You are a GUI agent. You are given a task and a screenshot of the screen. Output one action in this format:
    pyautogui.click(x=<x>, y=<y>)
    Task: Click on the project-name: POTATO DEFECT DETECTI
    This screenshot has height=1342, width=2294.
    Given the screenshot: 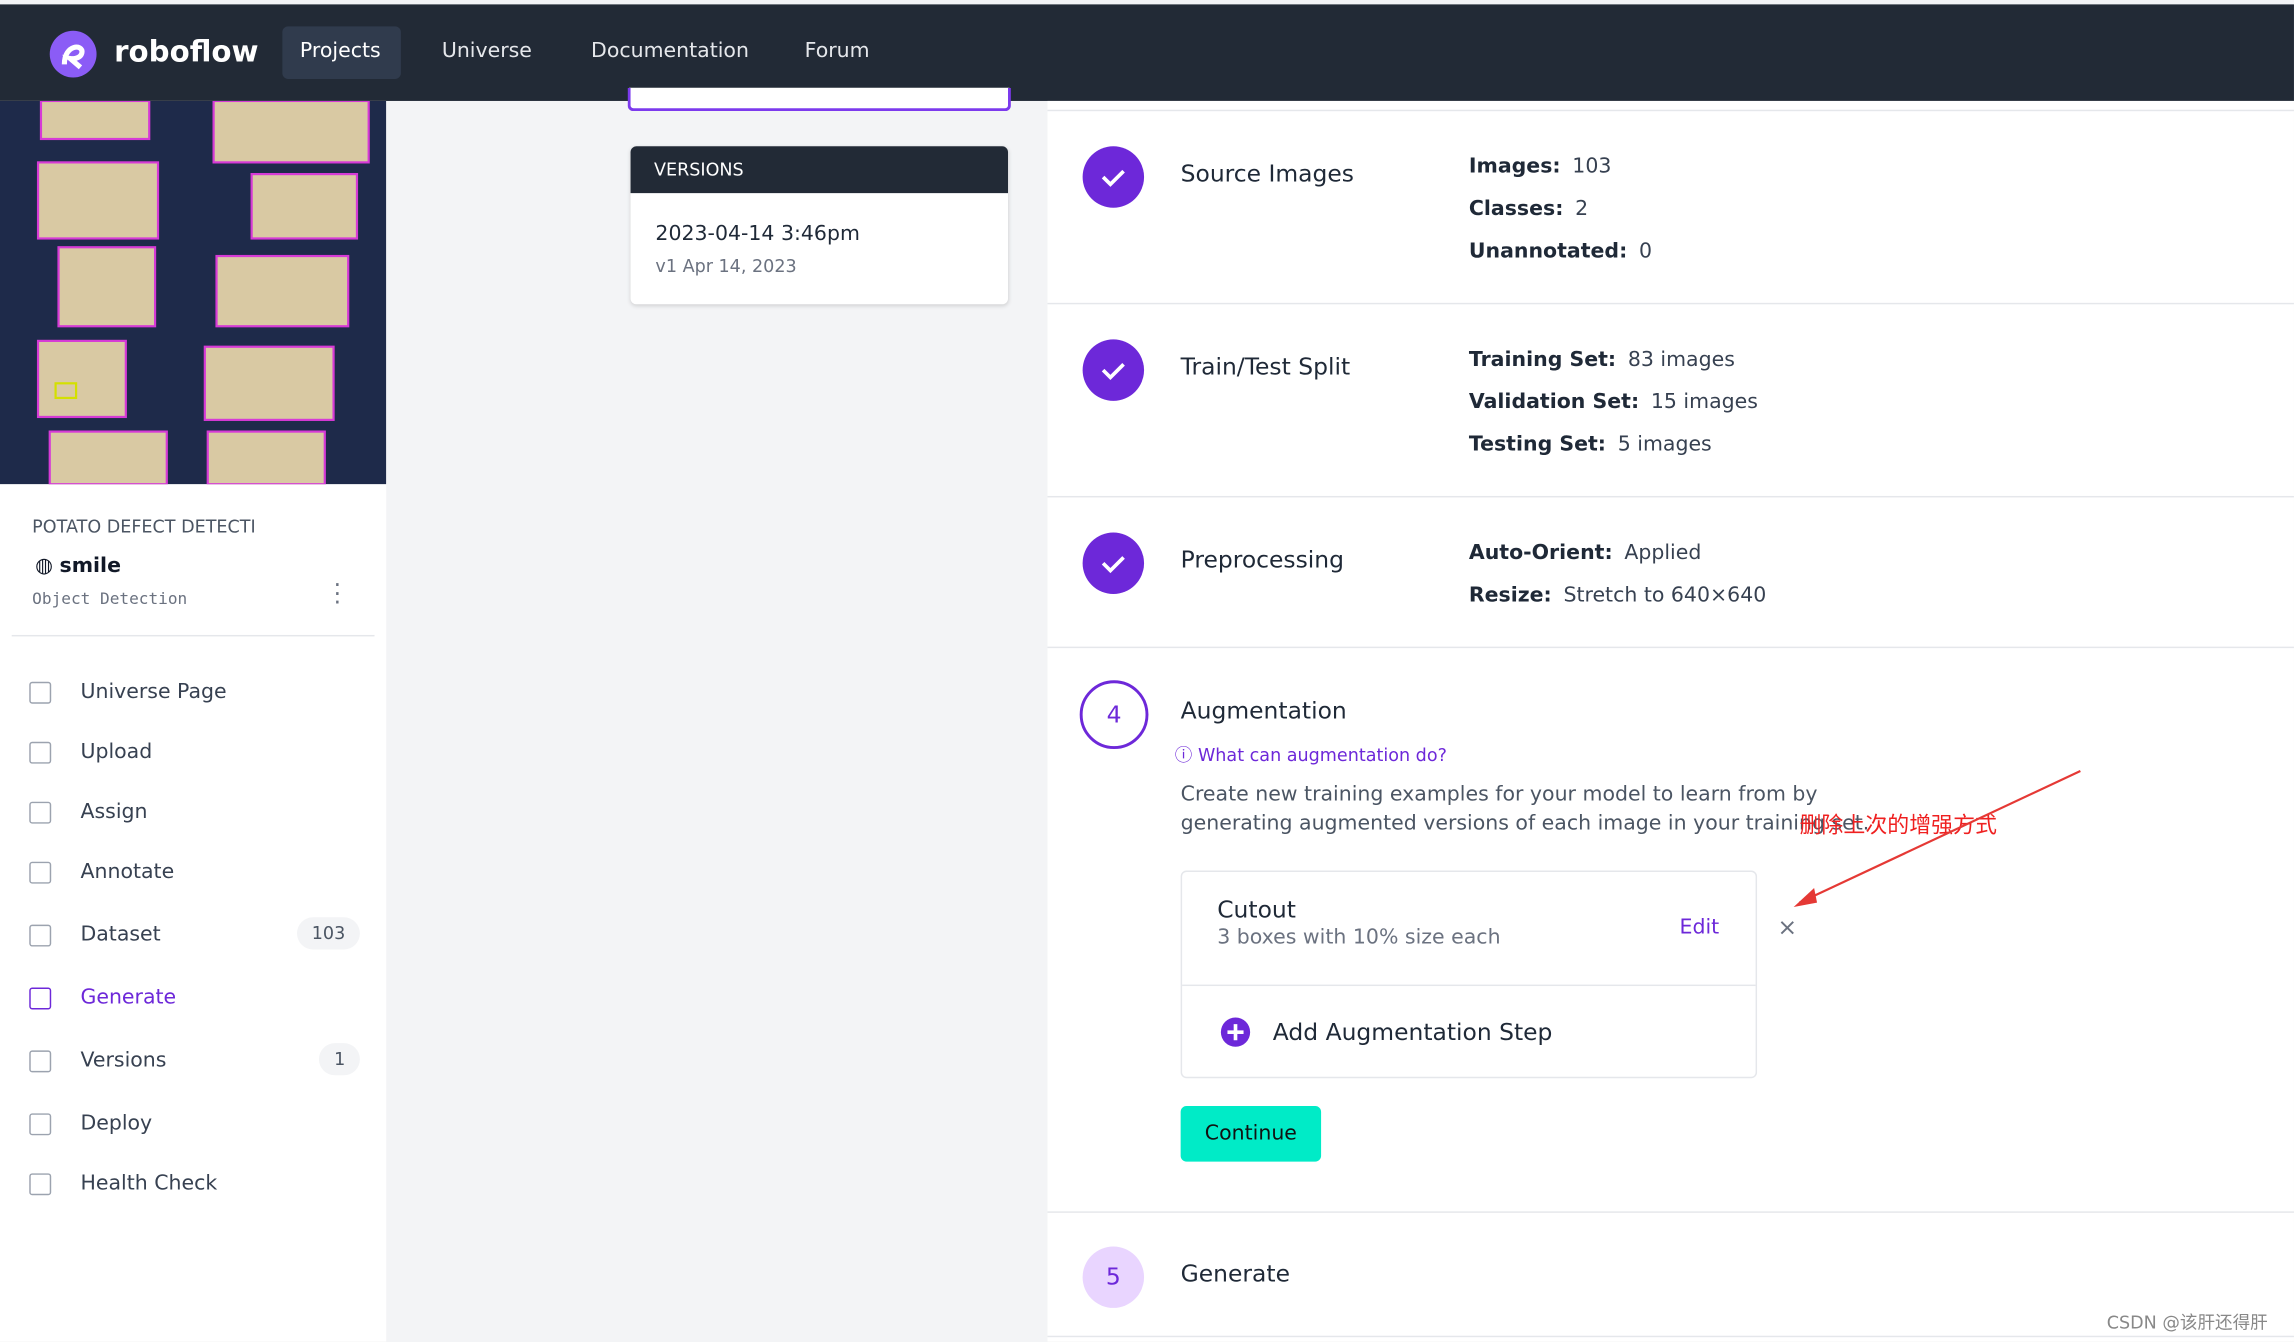 What is the action you would take?
    pyautogui.click(x=144, y=526)
    